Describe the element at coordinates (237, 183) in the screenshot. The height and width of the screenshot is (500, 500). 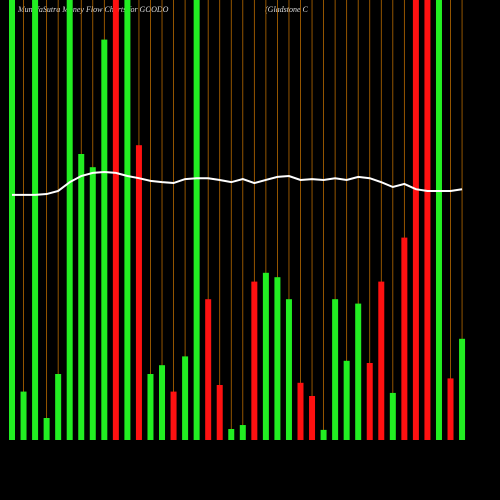
I see `mfi-line` at that location.